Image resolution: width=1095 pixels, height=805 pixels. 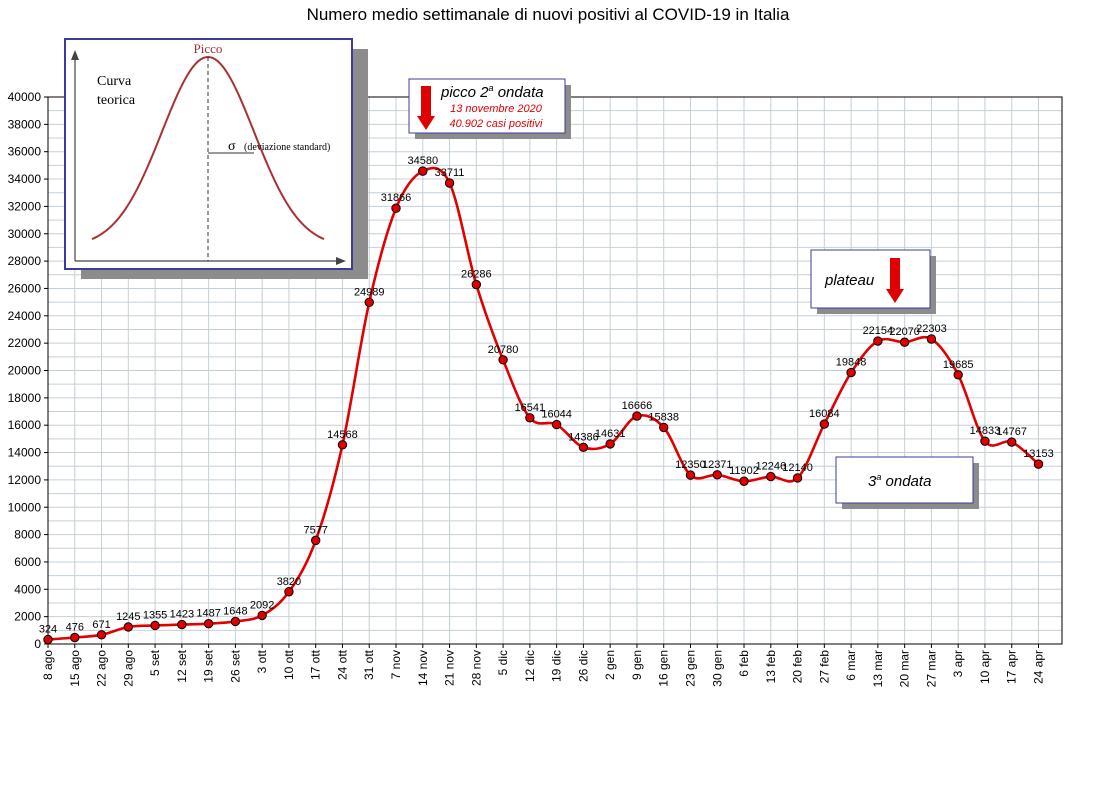 I want to click on data-label: 11902, so click(x=744, y=471).